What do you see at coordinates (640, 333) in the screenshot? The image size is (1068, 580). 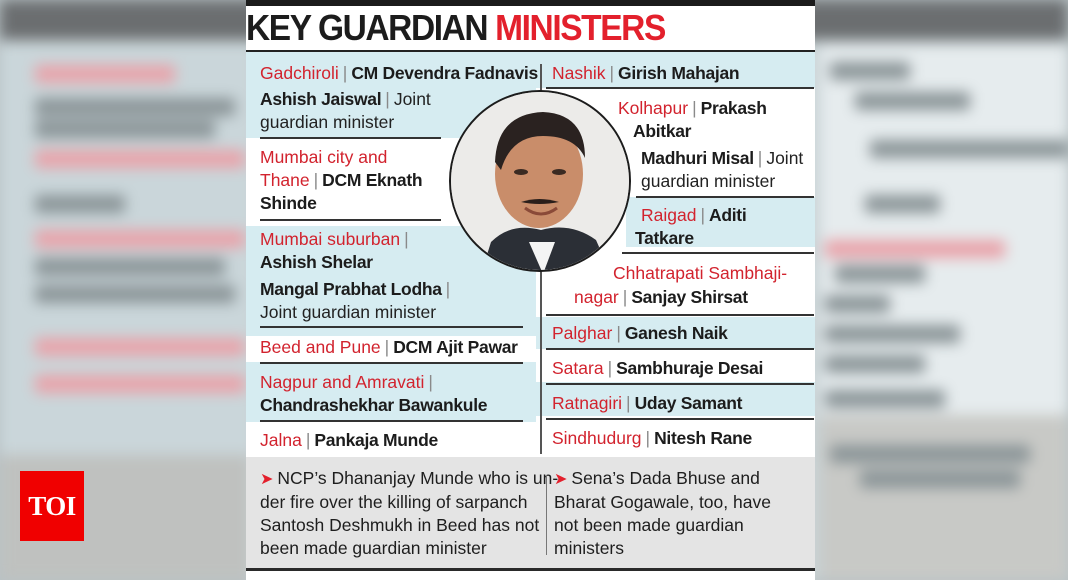 I see `entry-palghar: Palghar | Ganesh Naik` at bounding box center [640, 333].